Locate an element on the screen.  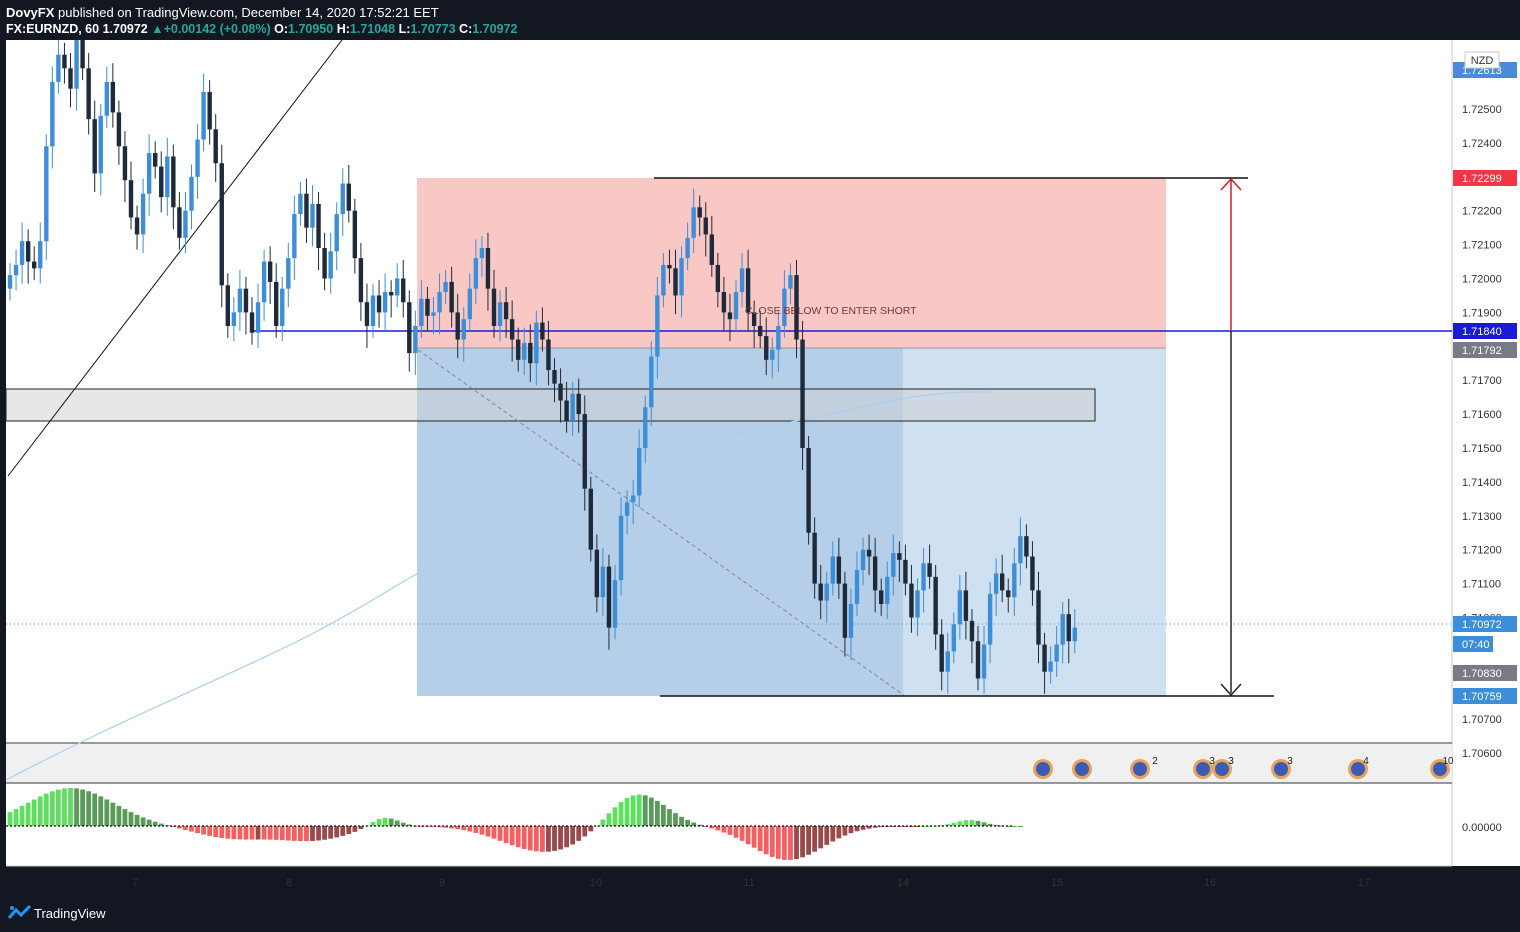
price-tick-label: 1.71700 is located at coordinates (1482, 381).